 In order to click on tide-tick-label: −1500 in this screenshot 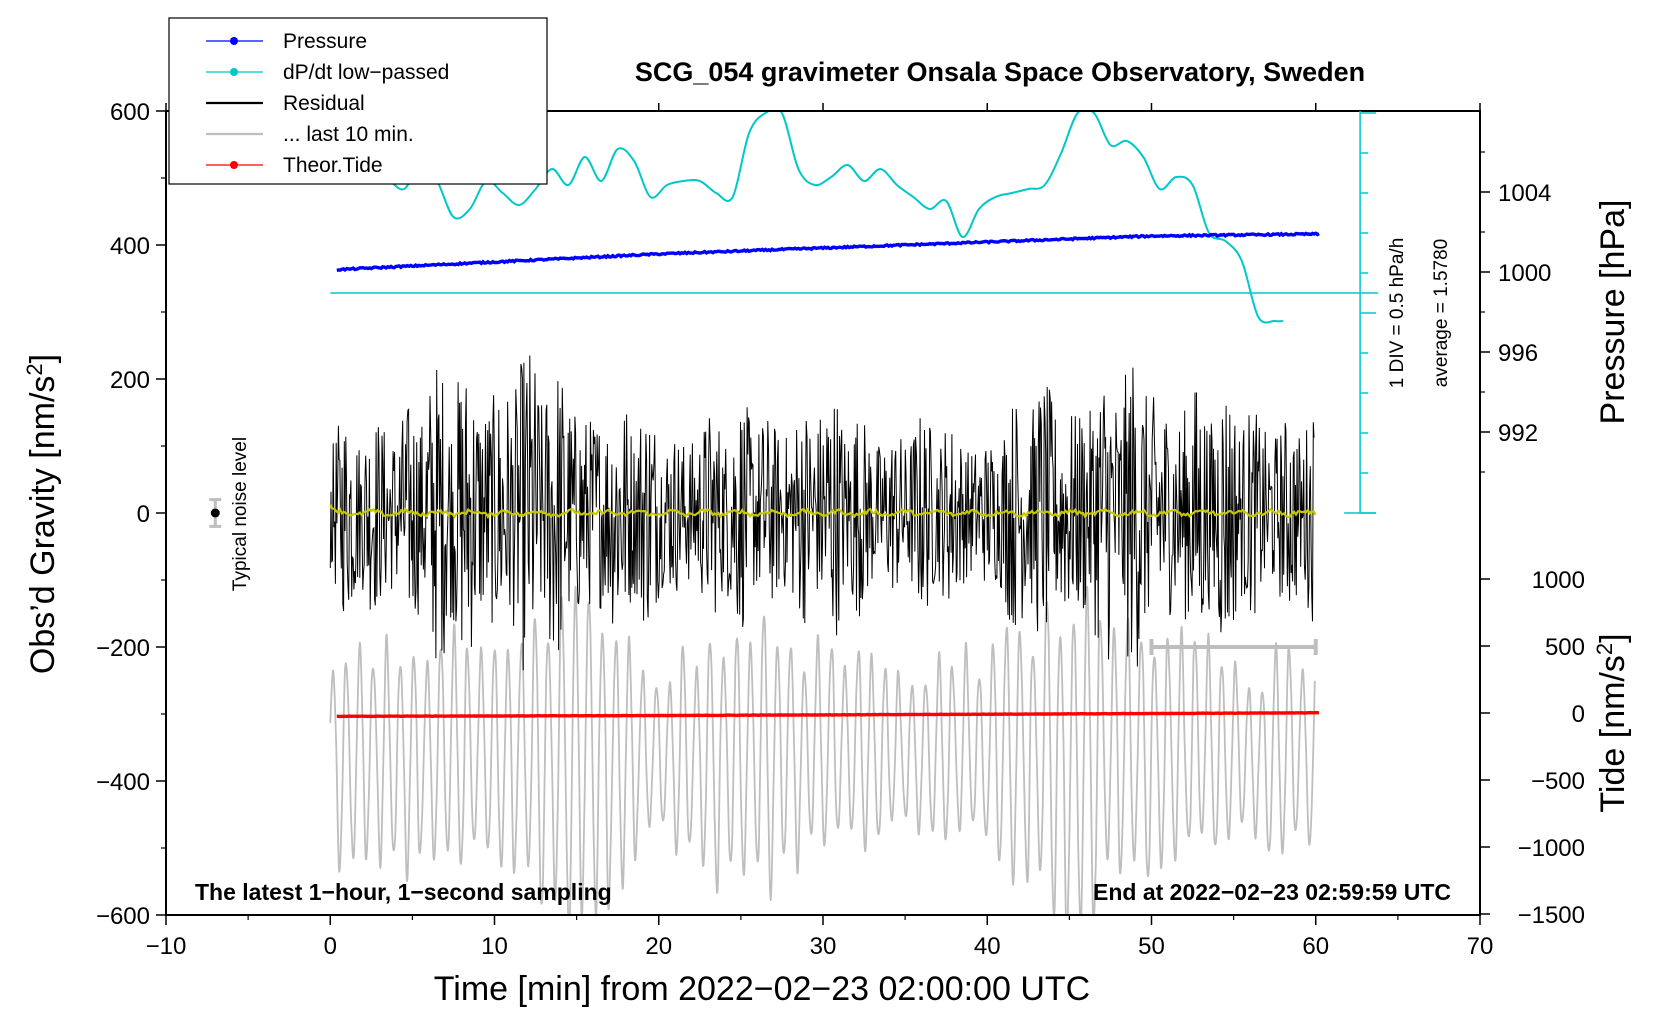, I will do `click(1551, 915)`.